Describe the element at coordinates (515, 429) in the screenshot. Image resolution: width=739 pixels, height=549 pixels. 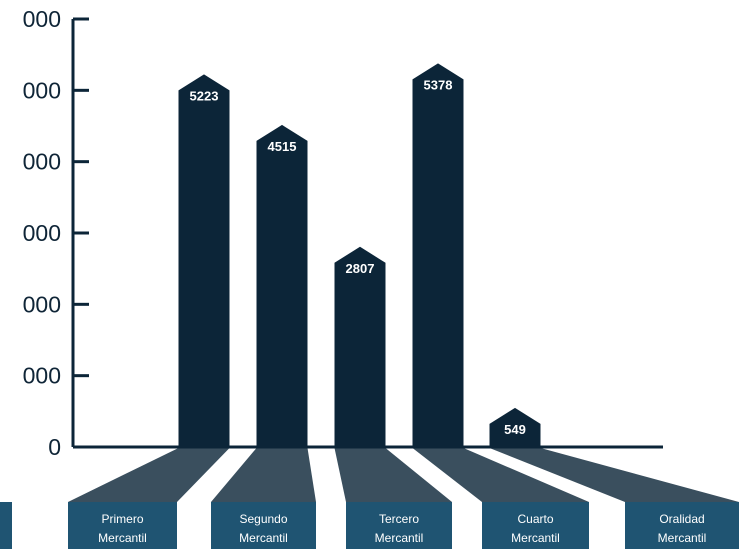
I see `bar-value-label: 549` at that location.